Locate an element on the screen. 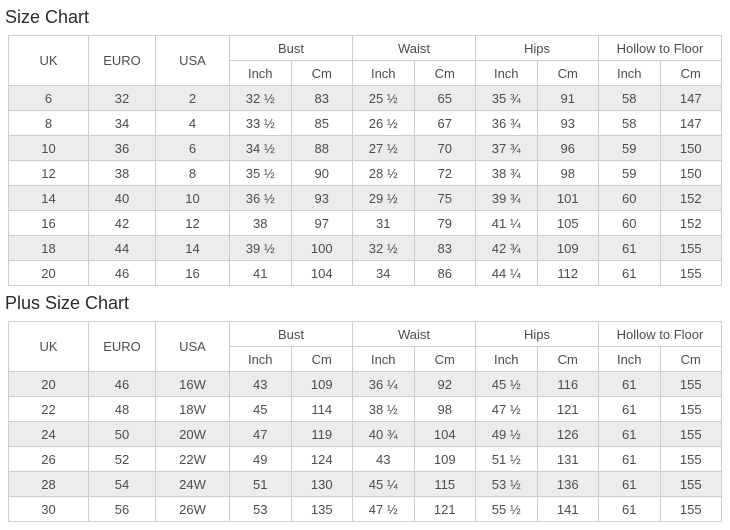 This screenshot has width=730, height=530. table-row: 28 54 24W 51 130 45 ¼ 115 53 ½ 136 61 155 is located at coordinates (365, 484).